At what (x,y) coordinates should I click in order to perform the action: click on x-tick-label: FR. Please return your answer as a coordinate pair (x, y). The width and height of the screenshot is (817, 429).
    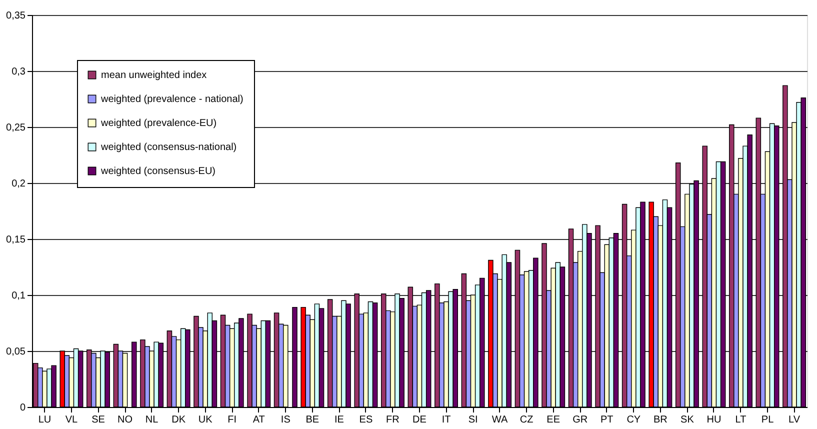
    Looking at the image, I should click on (393, 420).